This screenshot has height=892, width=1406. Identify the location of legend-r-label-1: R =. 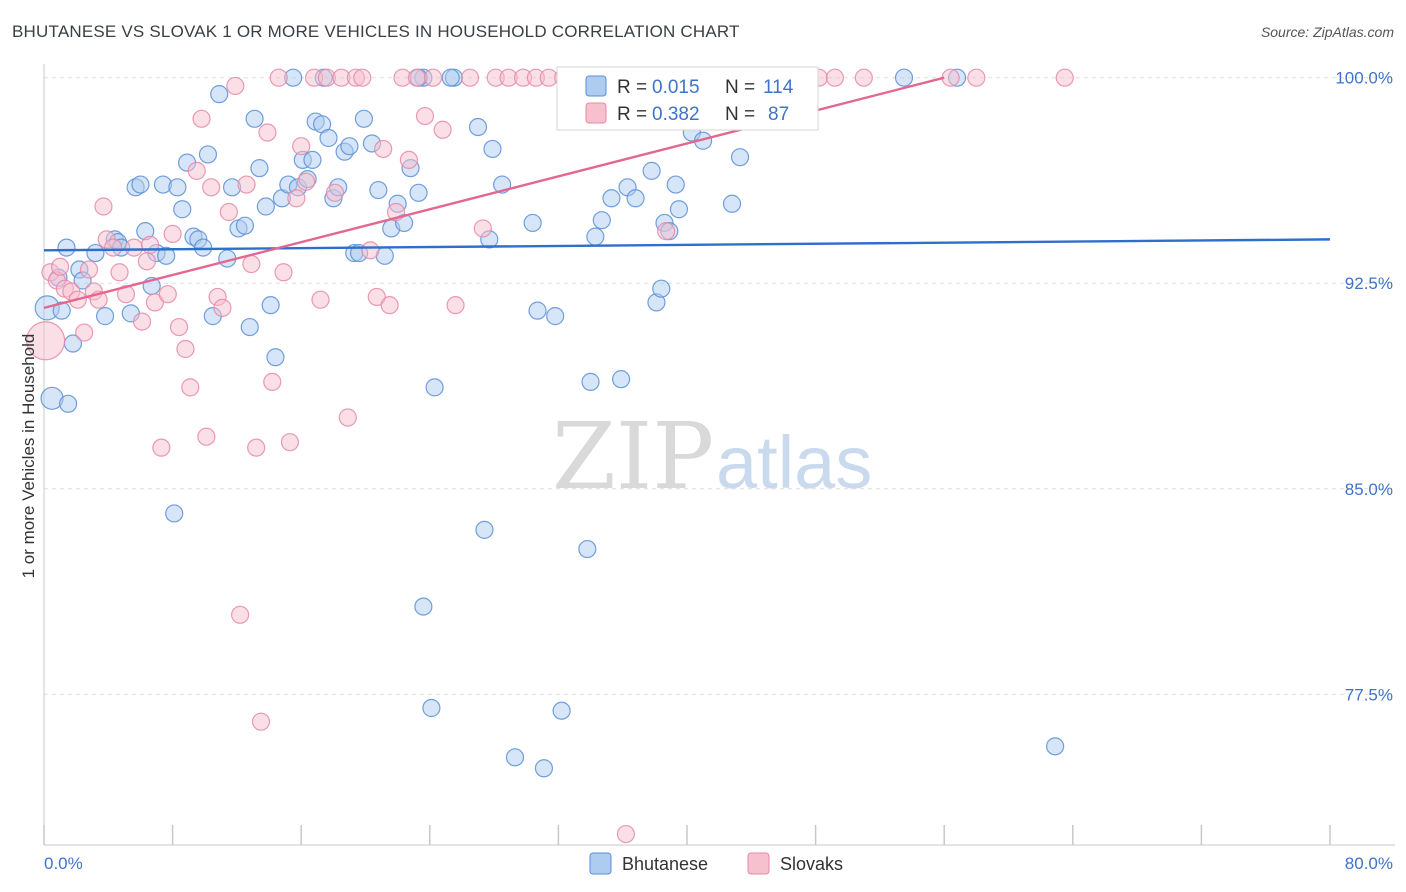
(632, 87).